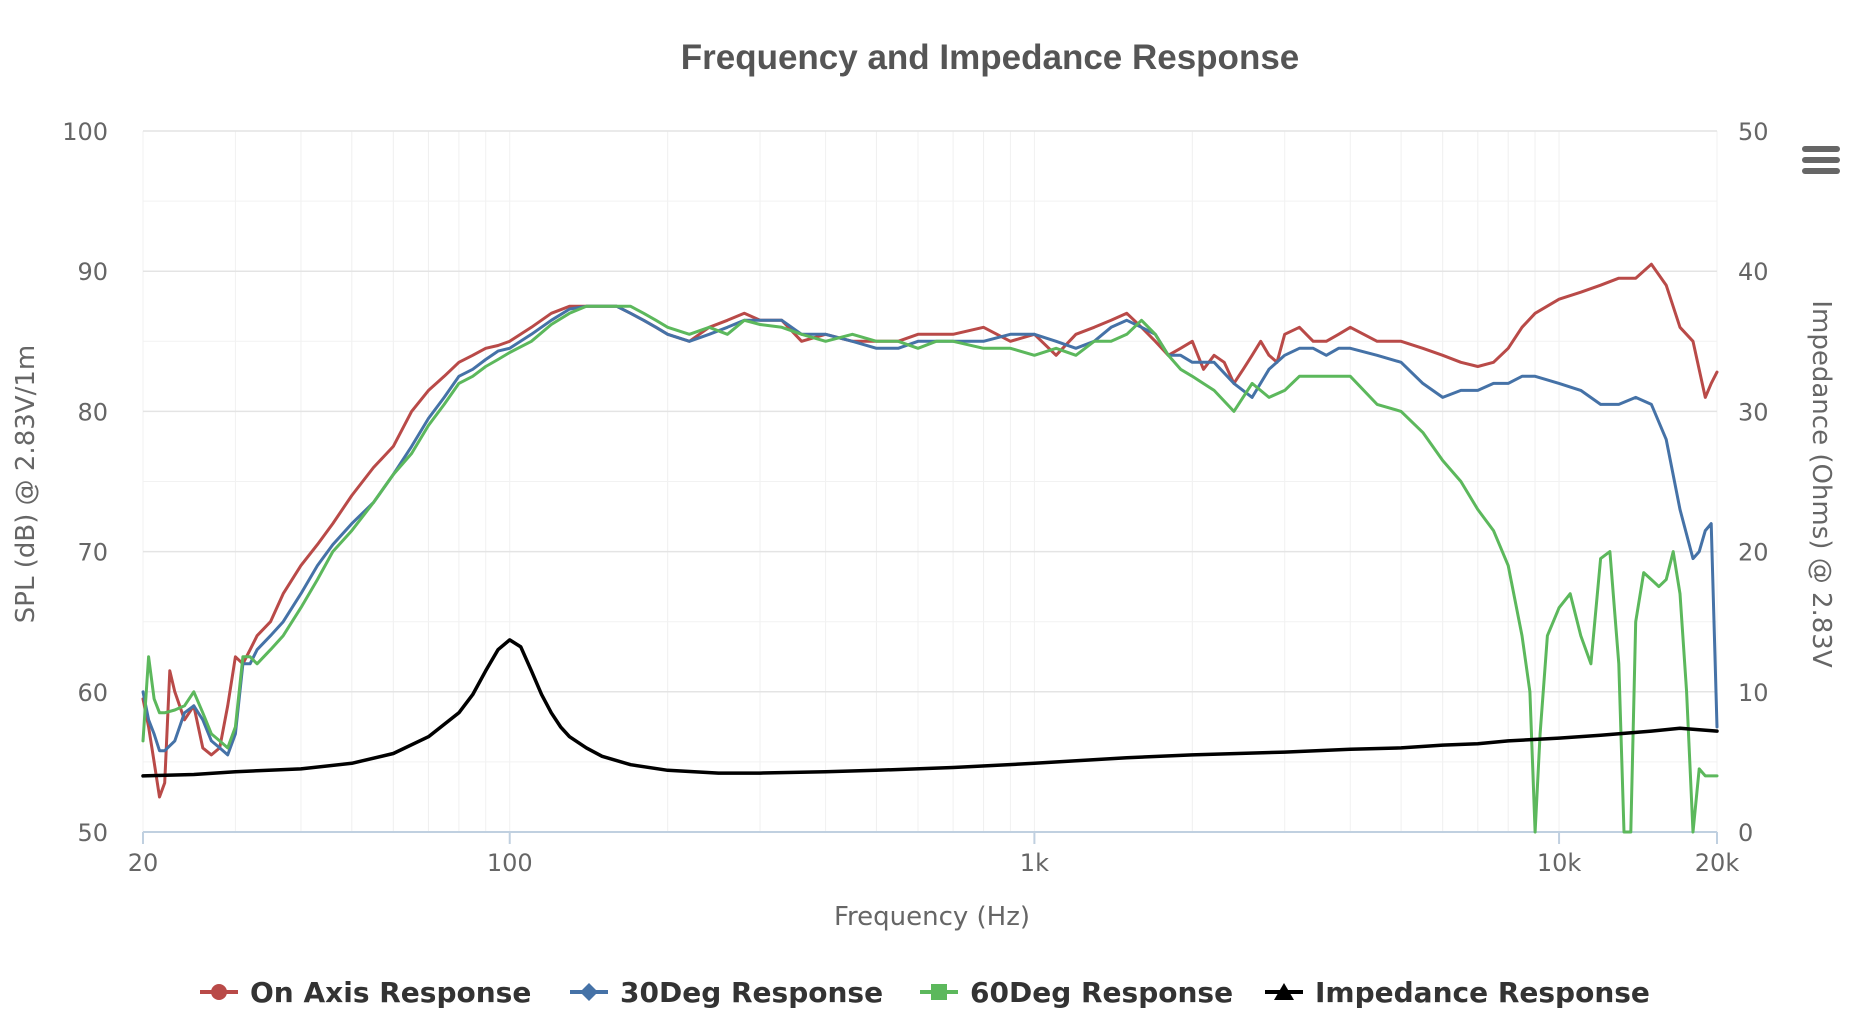 The width and height of the screenshot is (1858, 1026). I want to click on y2-tick-label-30: 30, so click(1753, 412).